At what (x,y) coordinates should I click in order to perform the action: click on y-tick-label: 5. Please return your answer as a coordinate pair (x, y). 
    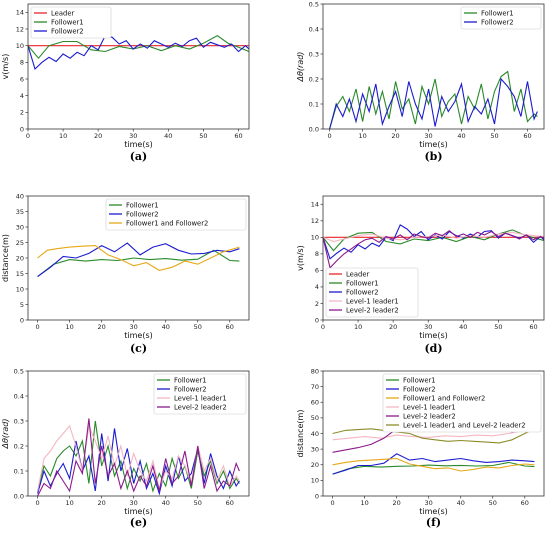
    Looking at the image, I should click on (22, 305).